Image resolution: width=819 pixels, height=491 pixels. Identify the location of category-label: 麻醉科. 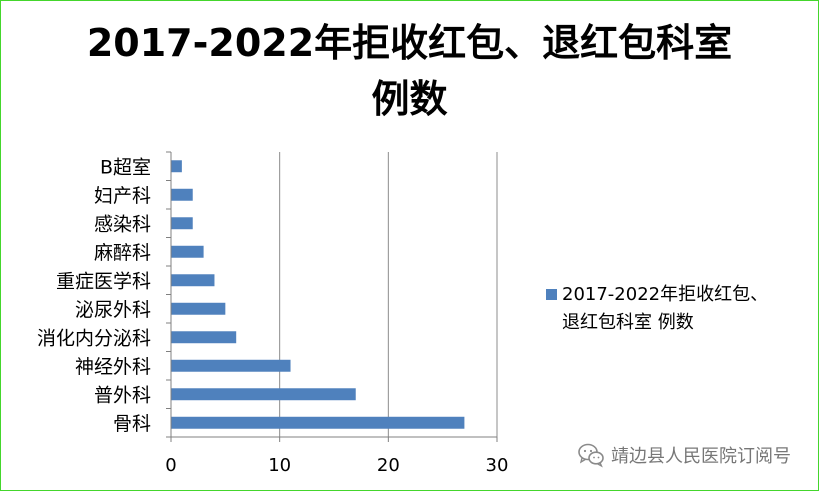
(122, 253).